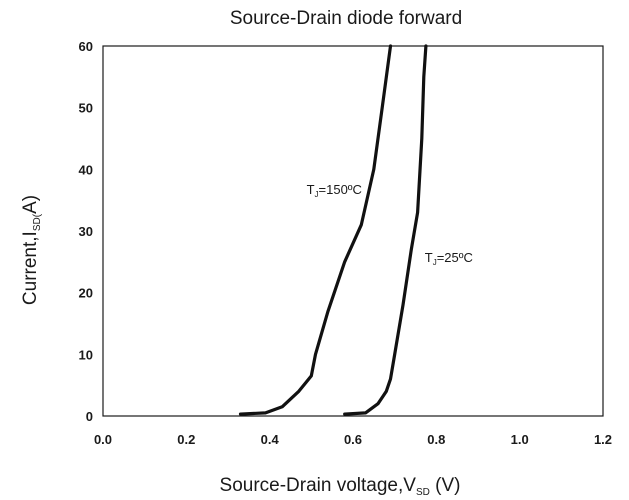  I want to click on x-tick-label: 0.2, so click(186, 439).